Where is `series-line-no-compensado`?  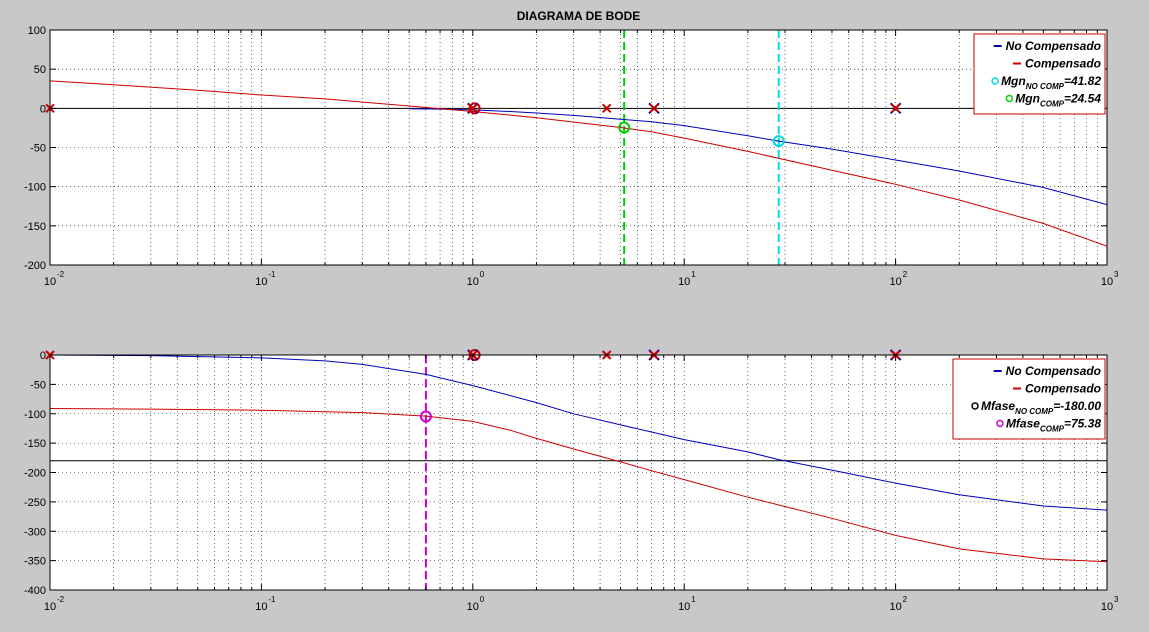
series-line-no-compensado is located at coordinates (758, 157).